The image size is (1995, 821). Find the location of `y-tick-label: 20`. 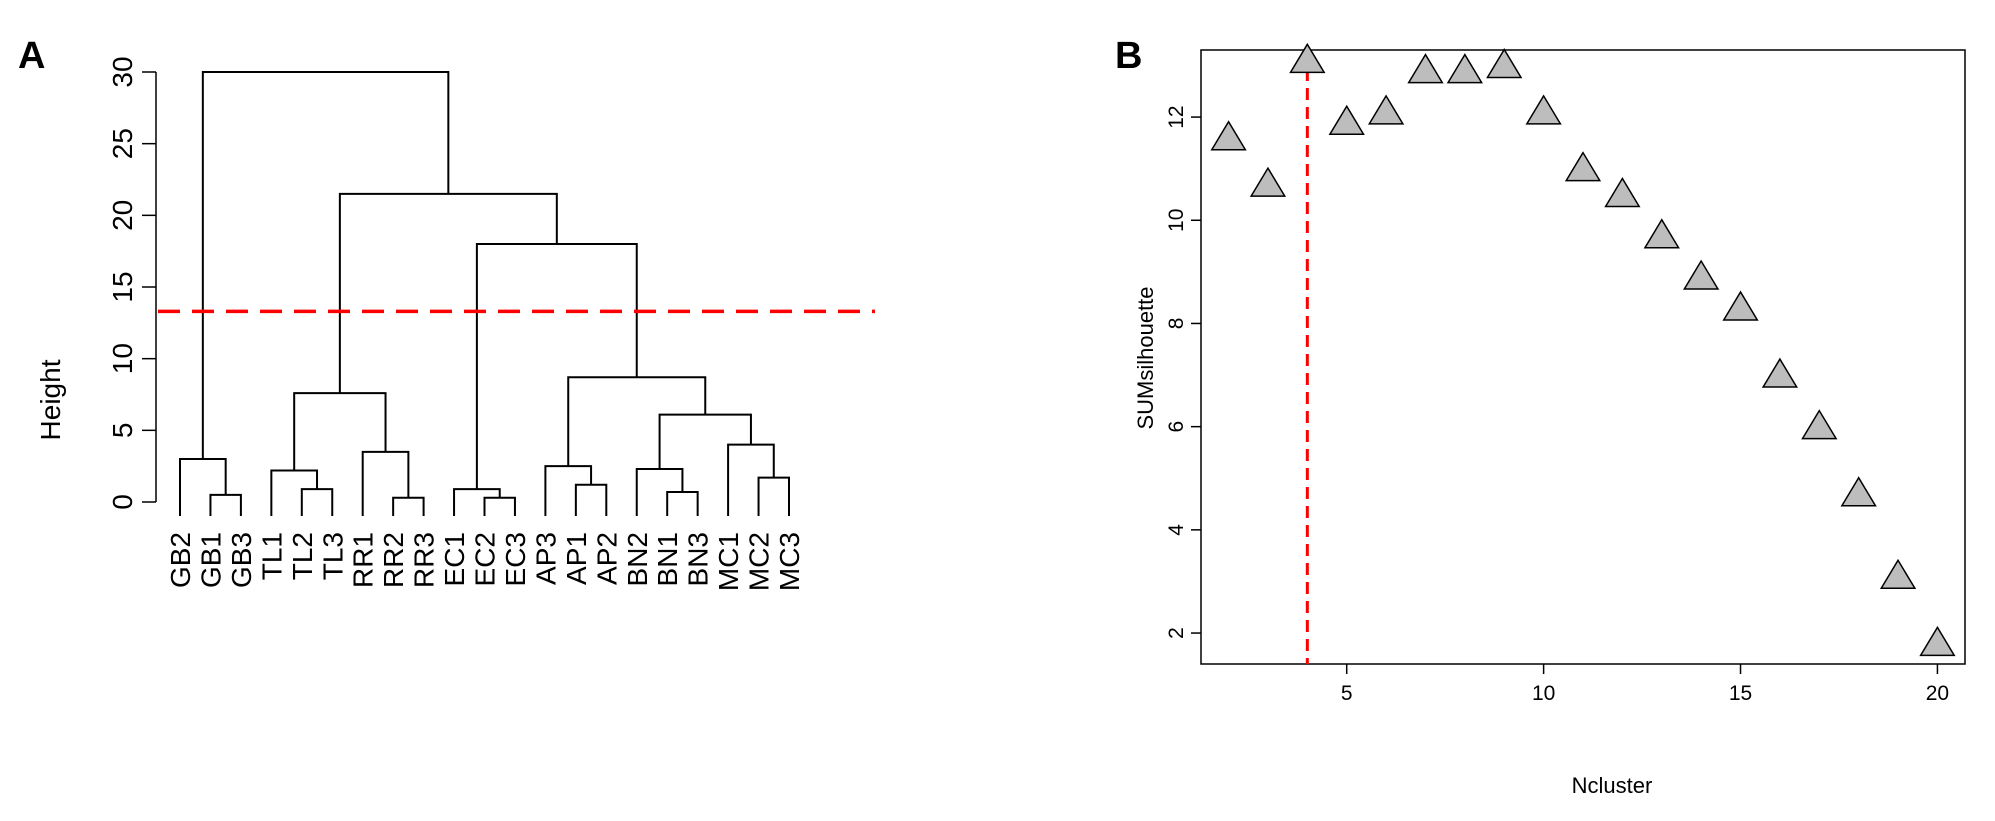

y-tick-label: 20 is located at coordinates (122, 215).